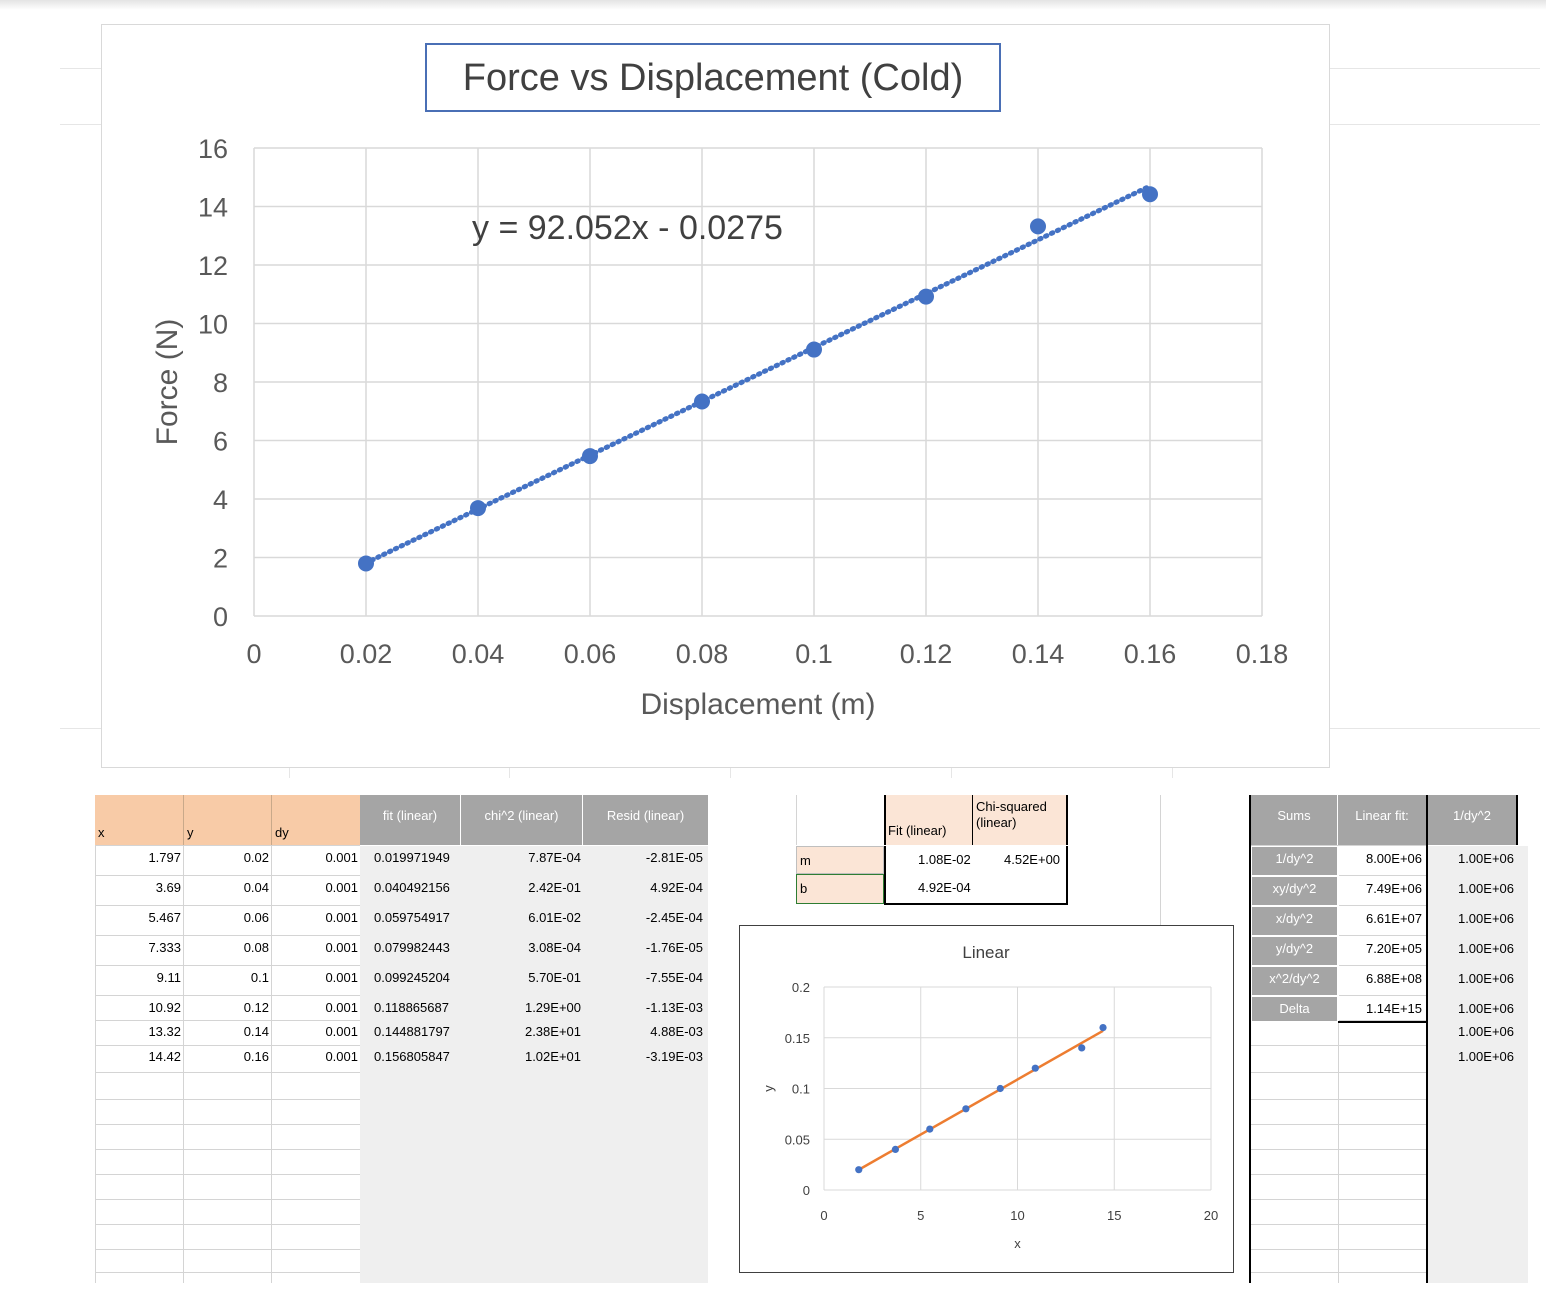  Describe the element at coordinates (1294, 951) in the screenshot. I see `sums-row-label: y/dy^2` at that location.